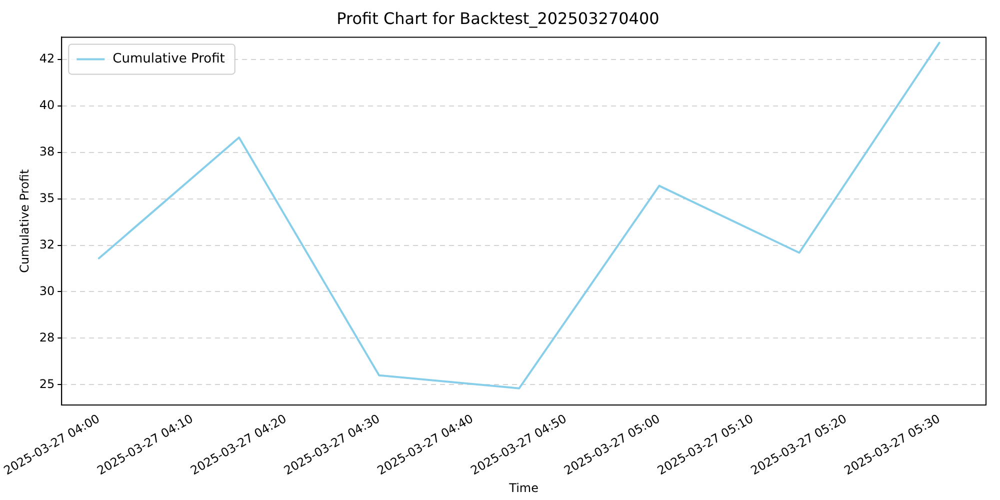  What do you see at coordinates (47, 244) in the screenshot?
I see `y-tick-label: 32` at bounding box center [47, 244].